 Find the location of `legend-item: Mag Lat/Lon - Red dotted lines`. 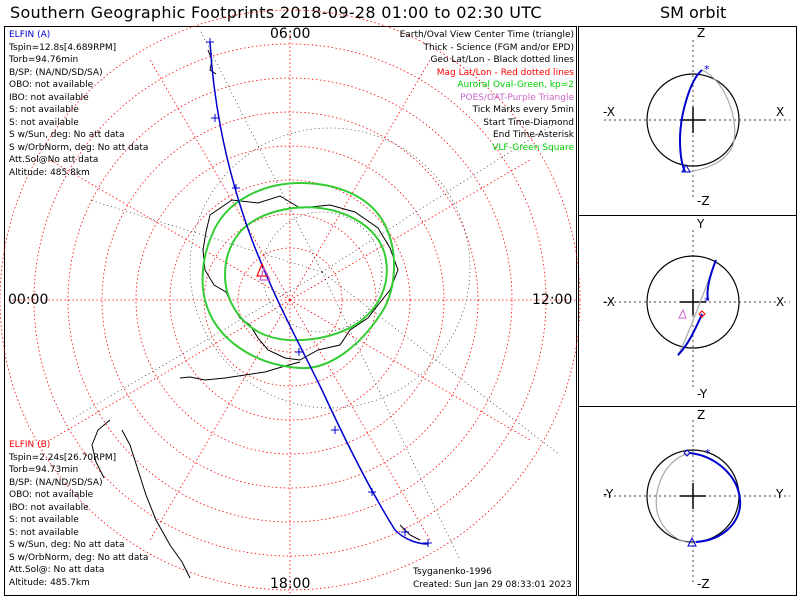

legend-item: Mag Lat/Lon - Red dotted lines is located at coordinates (505, 72).